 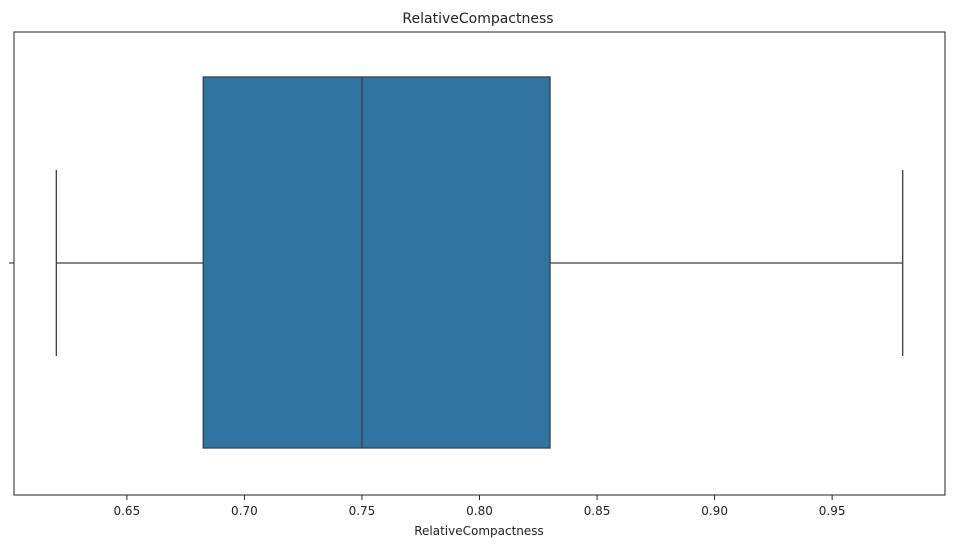 What do you see at coordinates (714, 511) in the screenshot?
I see `x-tick-label: 0.90` at bounding box center [714, 511].